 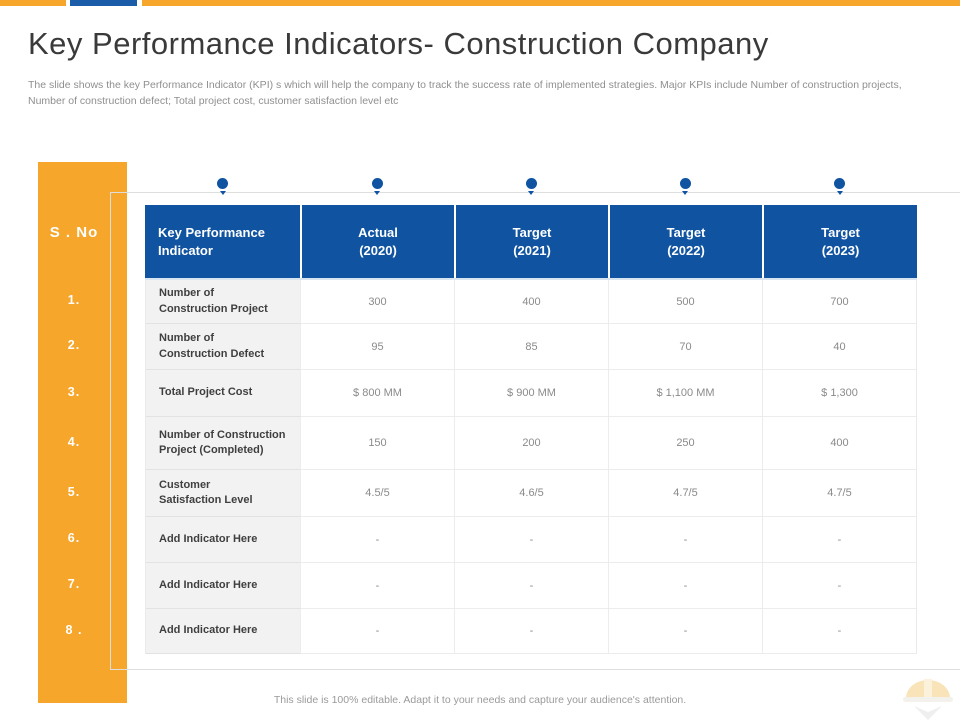 What do you see at coordinates (74, 441) in the screenshot?
I see `serial-number: 4.` at bounding box center [74, 441].